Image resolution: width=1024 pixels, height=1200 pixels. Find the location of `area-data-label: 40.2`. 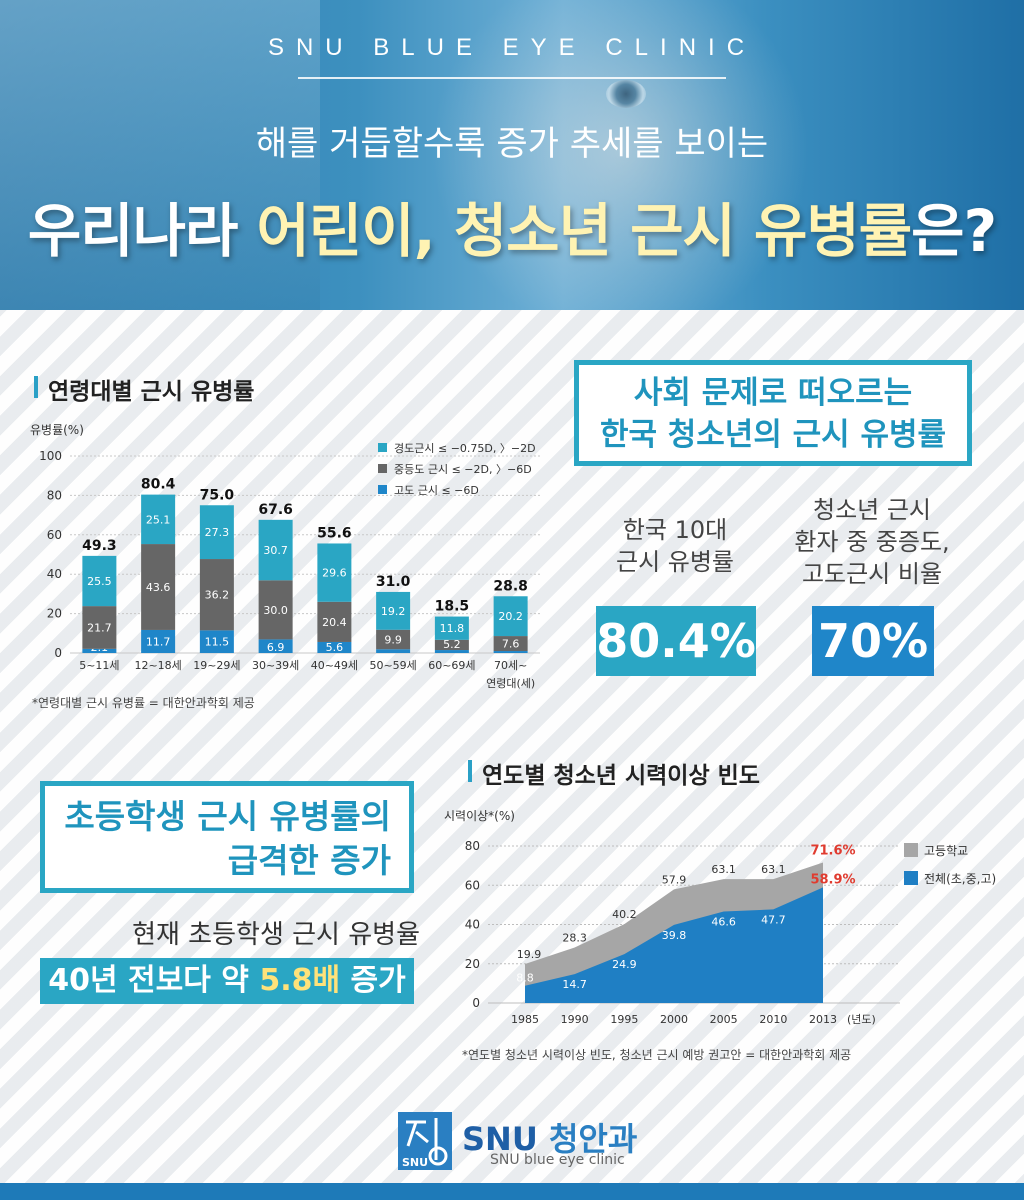

area-data-label: 40.2 is located at coordinates (624, 914).